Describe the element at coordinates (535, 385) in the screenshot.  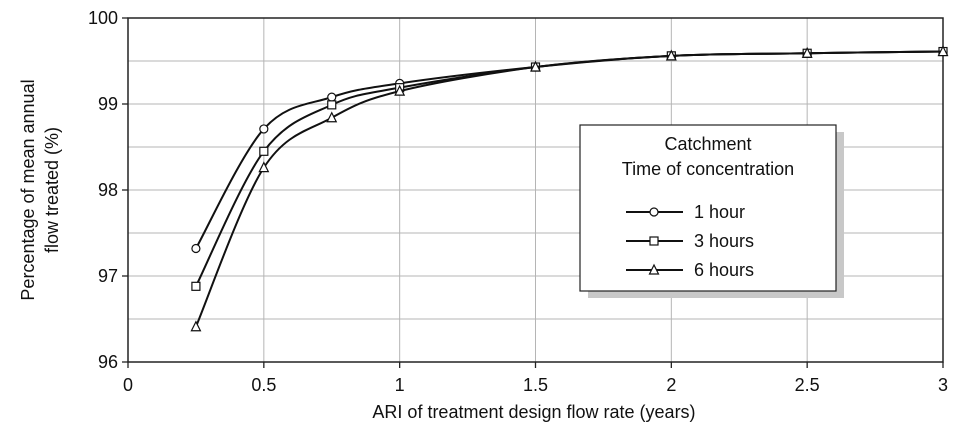
I see `x-tick-label: 1.5` at that location.